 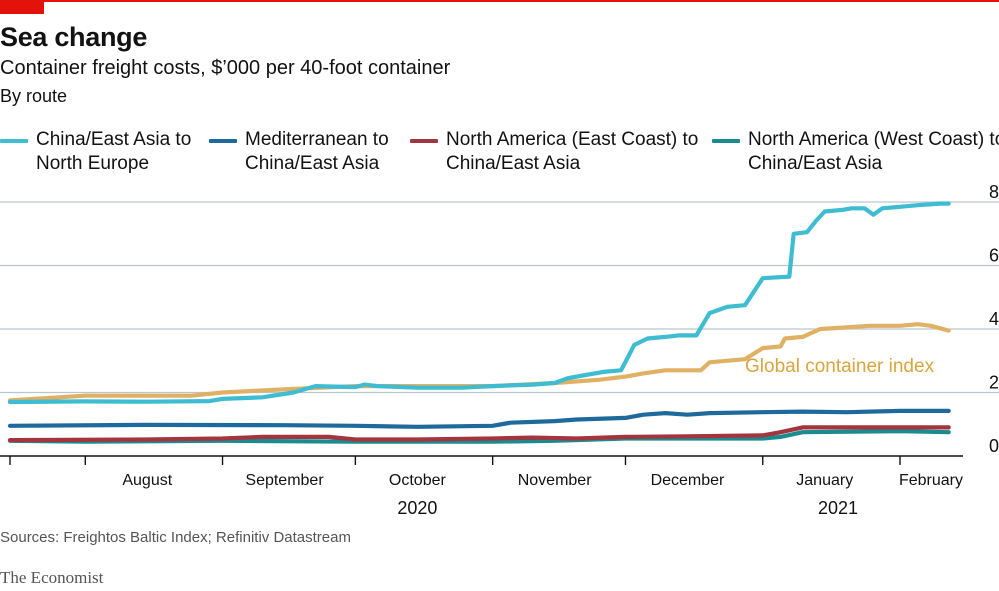 What do you see at coordinates (994, 192) in the screenshot?
I see `y-tick-label: 8` at bounding box center [994, 192].